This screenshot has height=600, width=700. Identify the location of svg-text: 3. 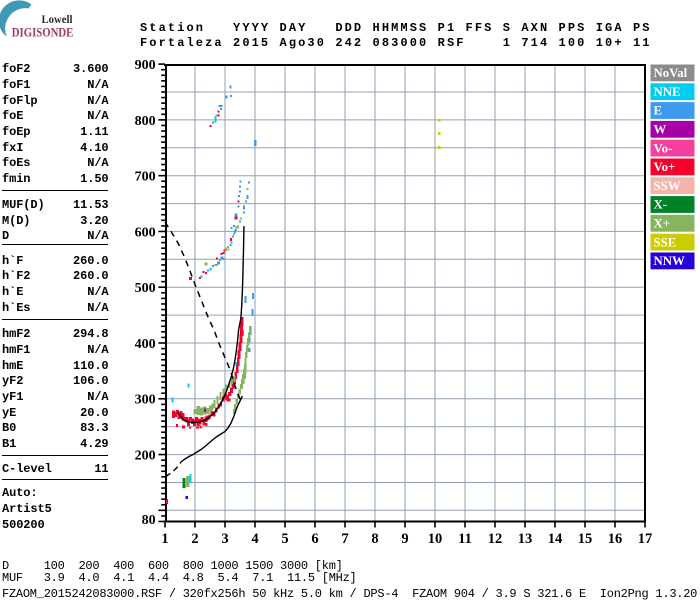
(224, 539).